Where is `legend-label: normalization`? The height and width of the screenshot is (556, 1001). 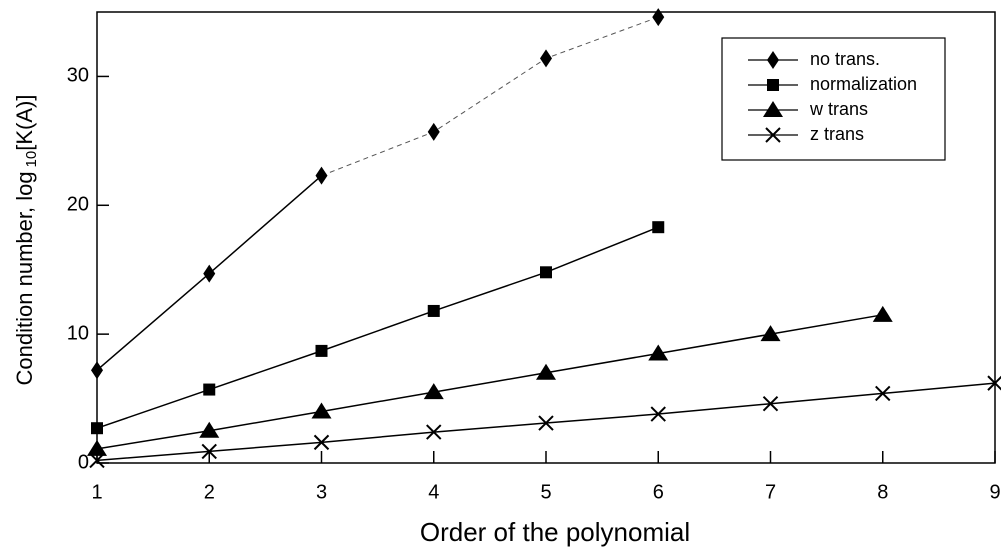 legend-label: normalization is located at coordinates (863, 84).